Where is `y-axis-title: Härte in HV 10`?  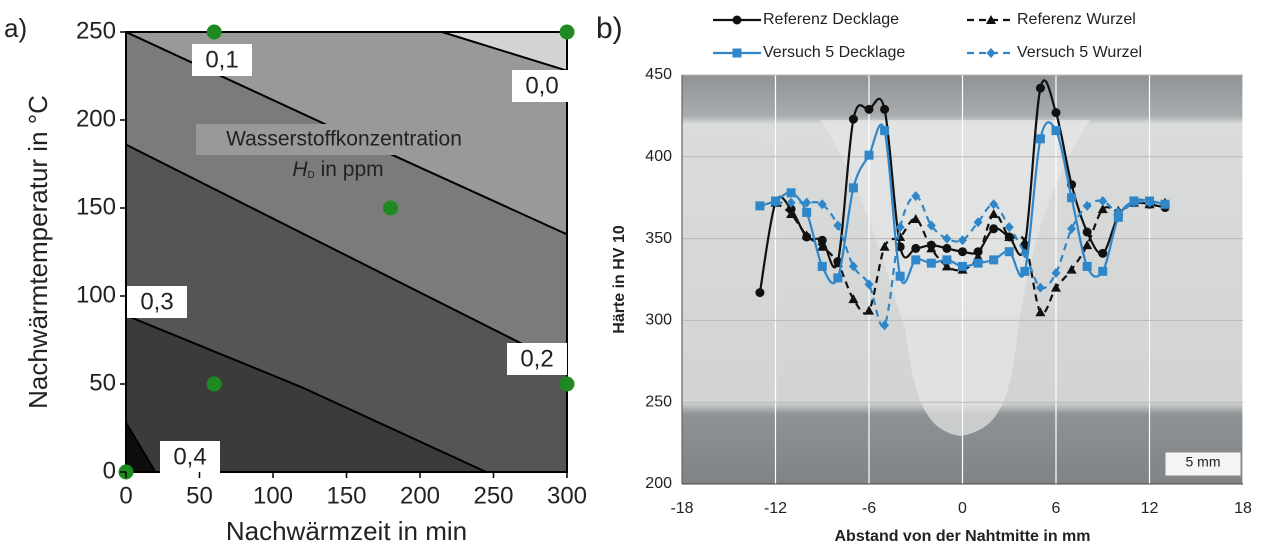
y-axis-title: Härte in HV 10 is located at coordinates (619, 279).